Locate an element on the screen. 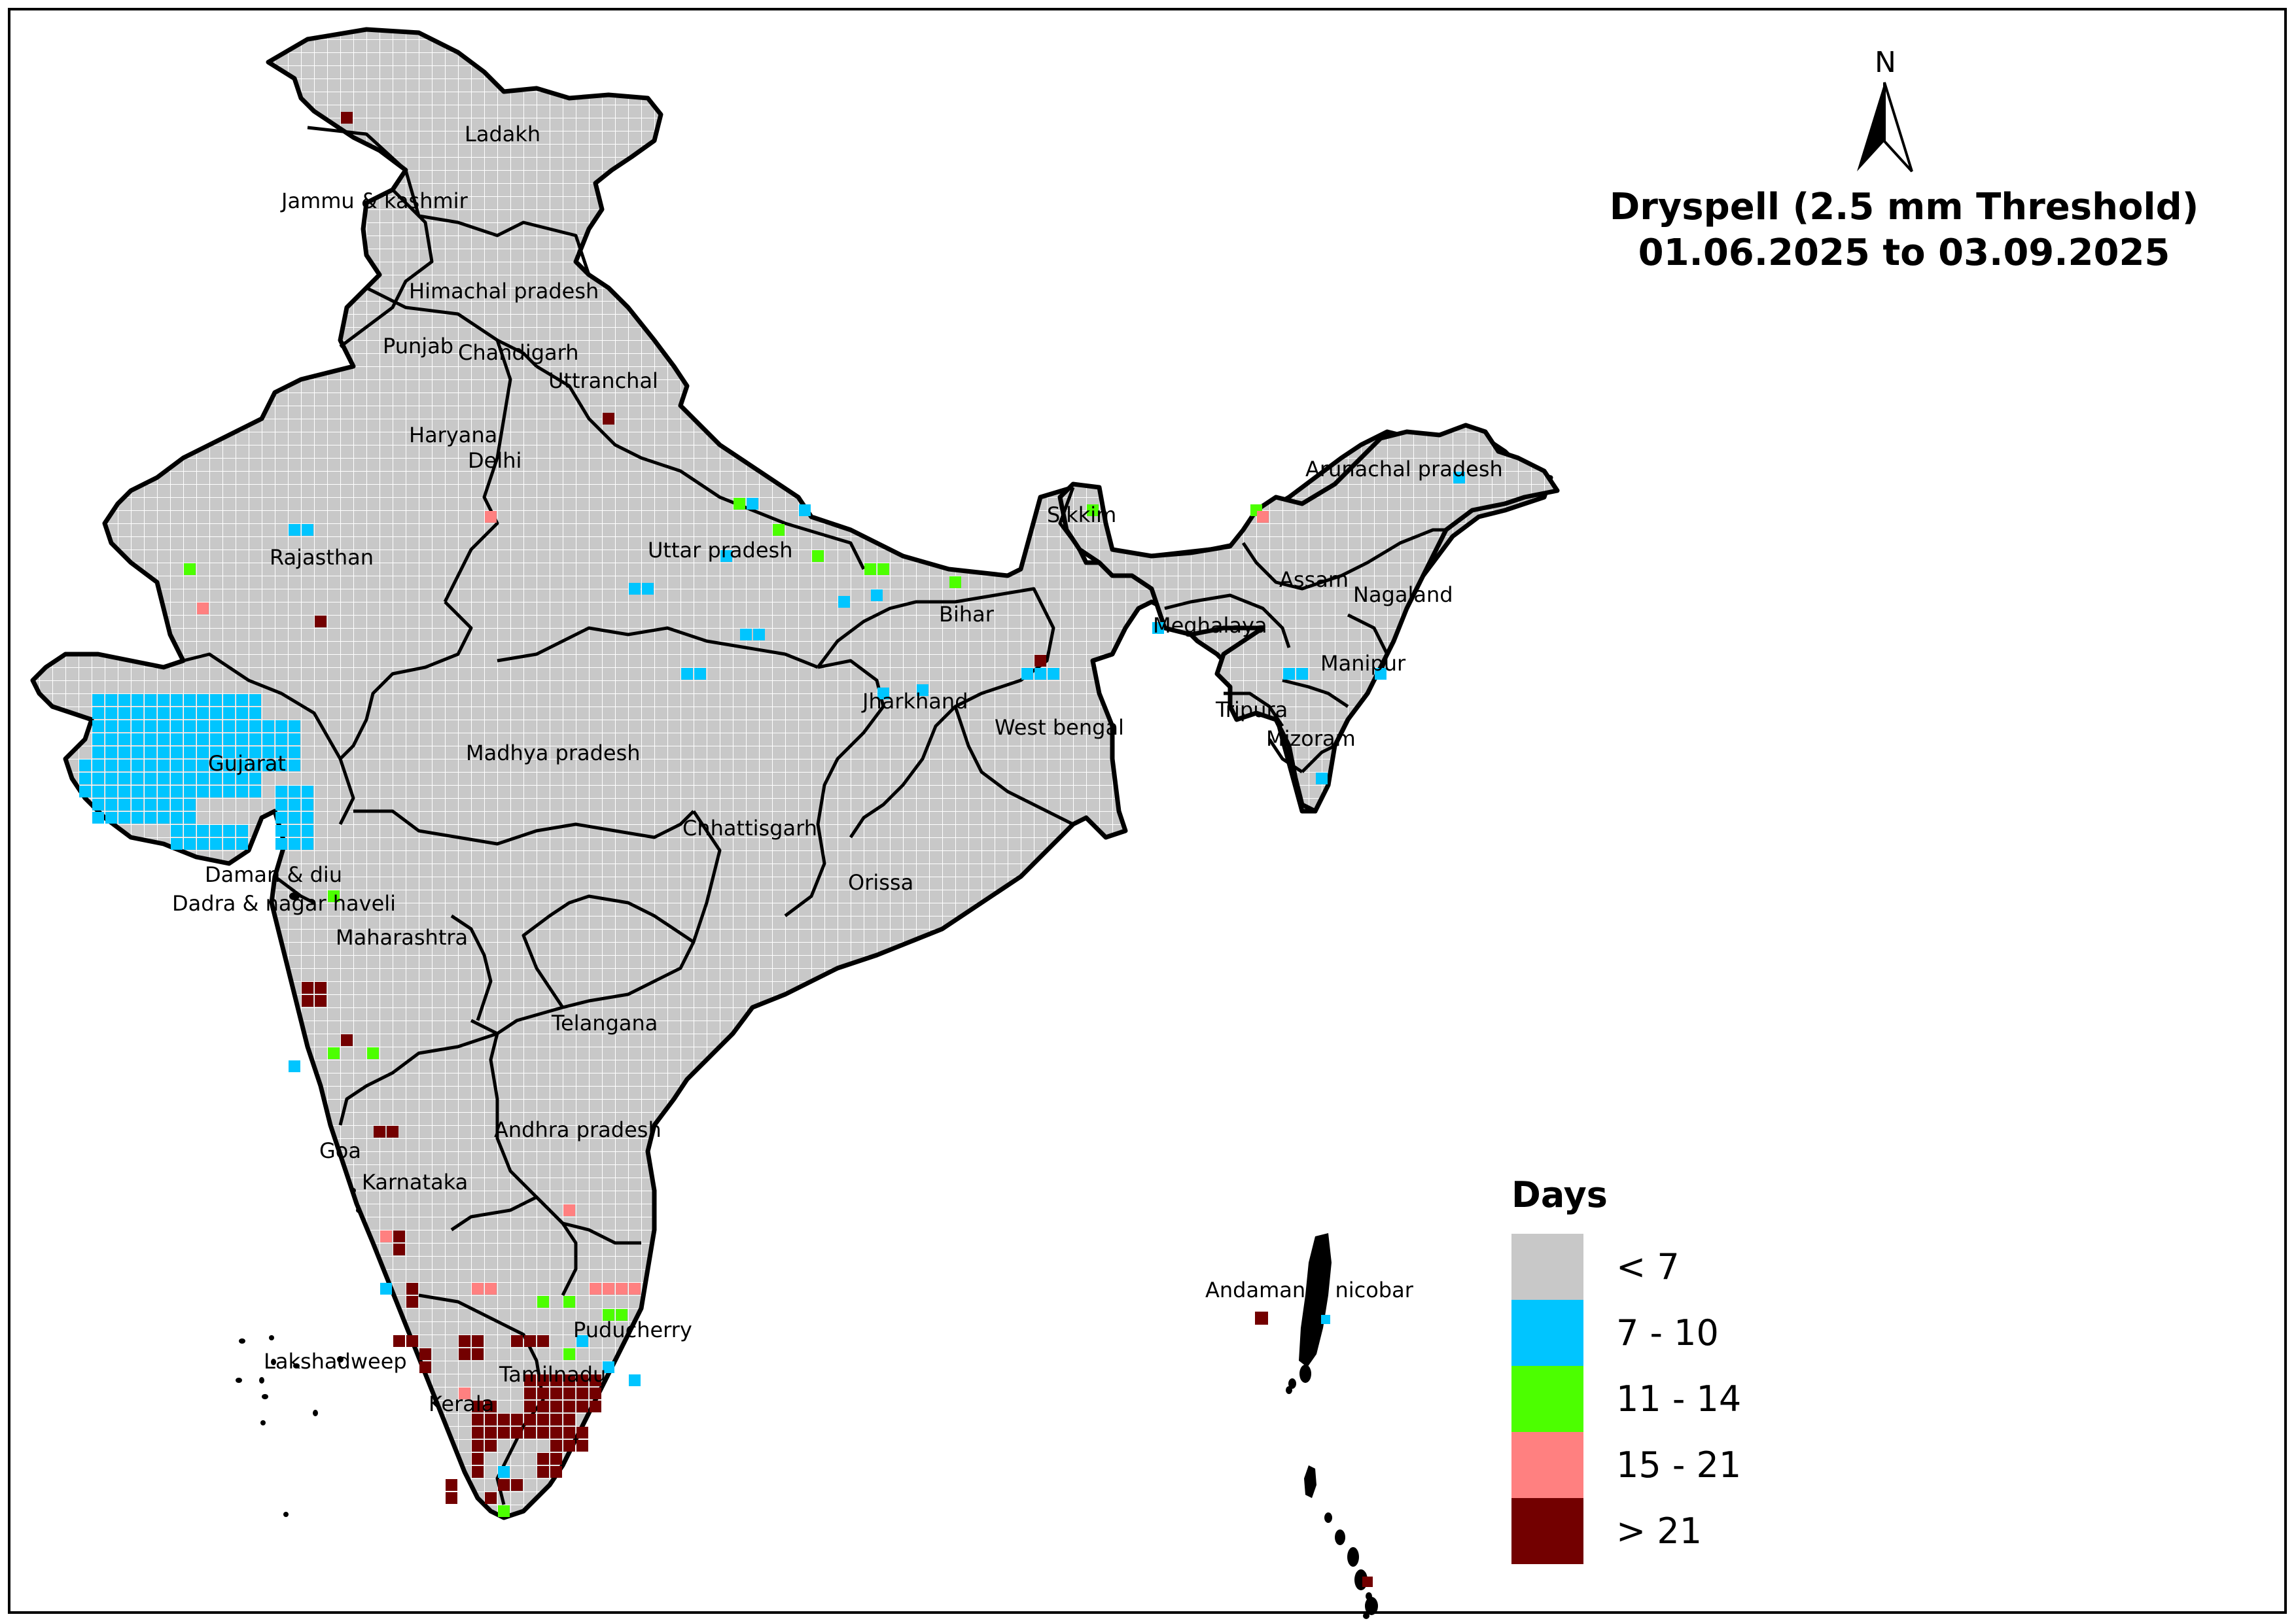 The image size is (2296, 1623). label-gujarat: Gujarat is located at coordinates (247, 763).